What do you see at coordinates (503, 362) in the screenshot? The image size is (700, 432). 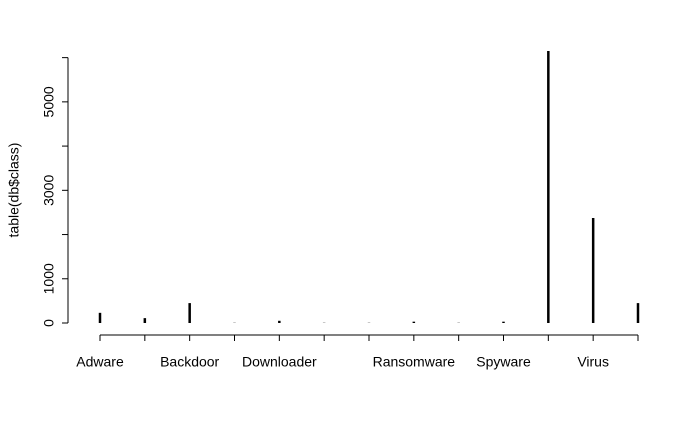 I see `x-tick-label: Spyware` at bounding box center [503, 362].